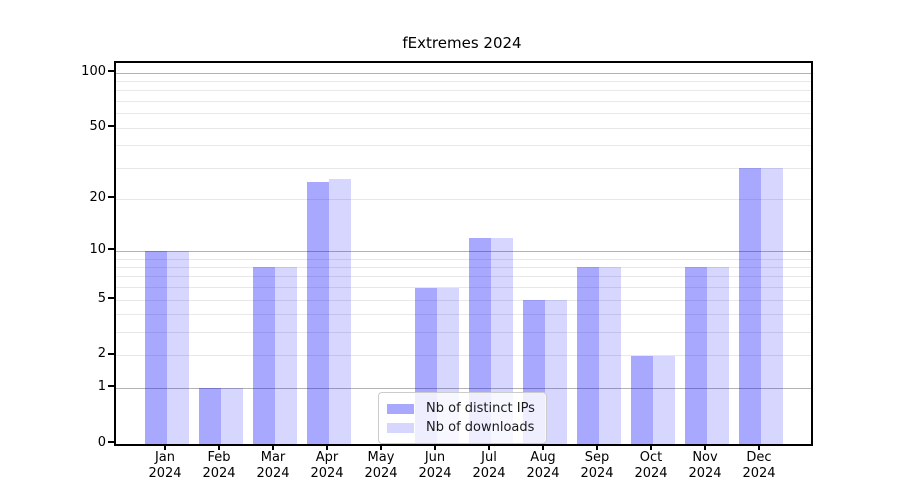  I want to click on x-tick-label-oct-2024: Oct 2024, so click(651, 465).